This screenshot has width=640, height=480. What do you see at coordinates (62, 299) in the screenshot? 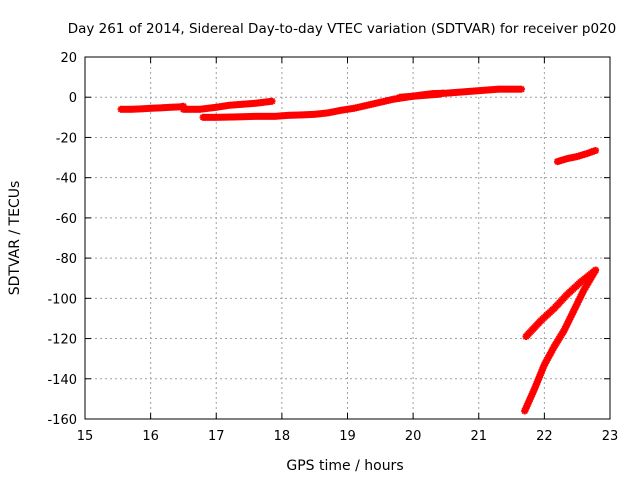
I see `y-tick-label: -100` at bounding box center [62, 299].